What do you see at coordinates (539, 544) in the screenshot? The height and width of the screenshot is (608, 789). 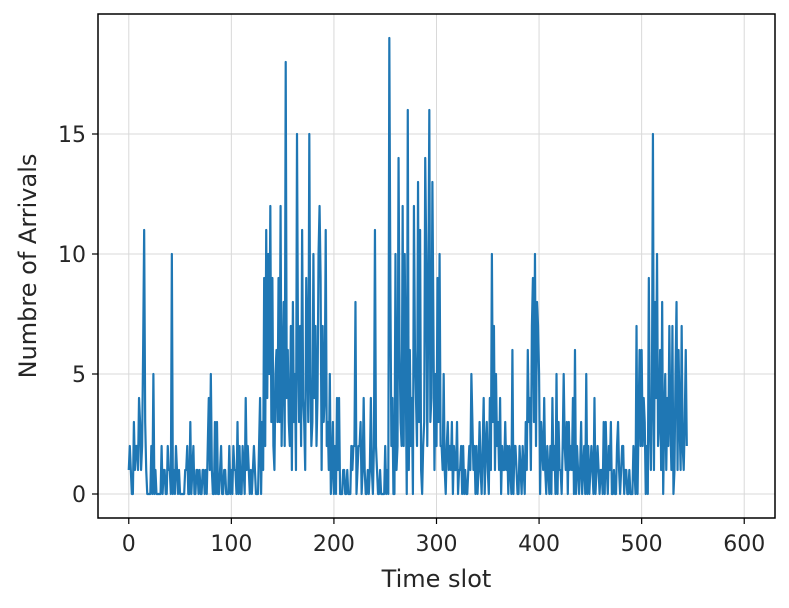 I see `x-tick-label: 400` at bounding box center [539, 544].